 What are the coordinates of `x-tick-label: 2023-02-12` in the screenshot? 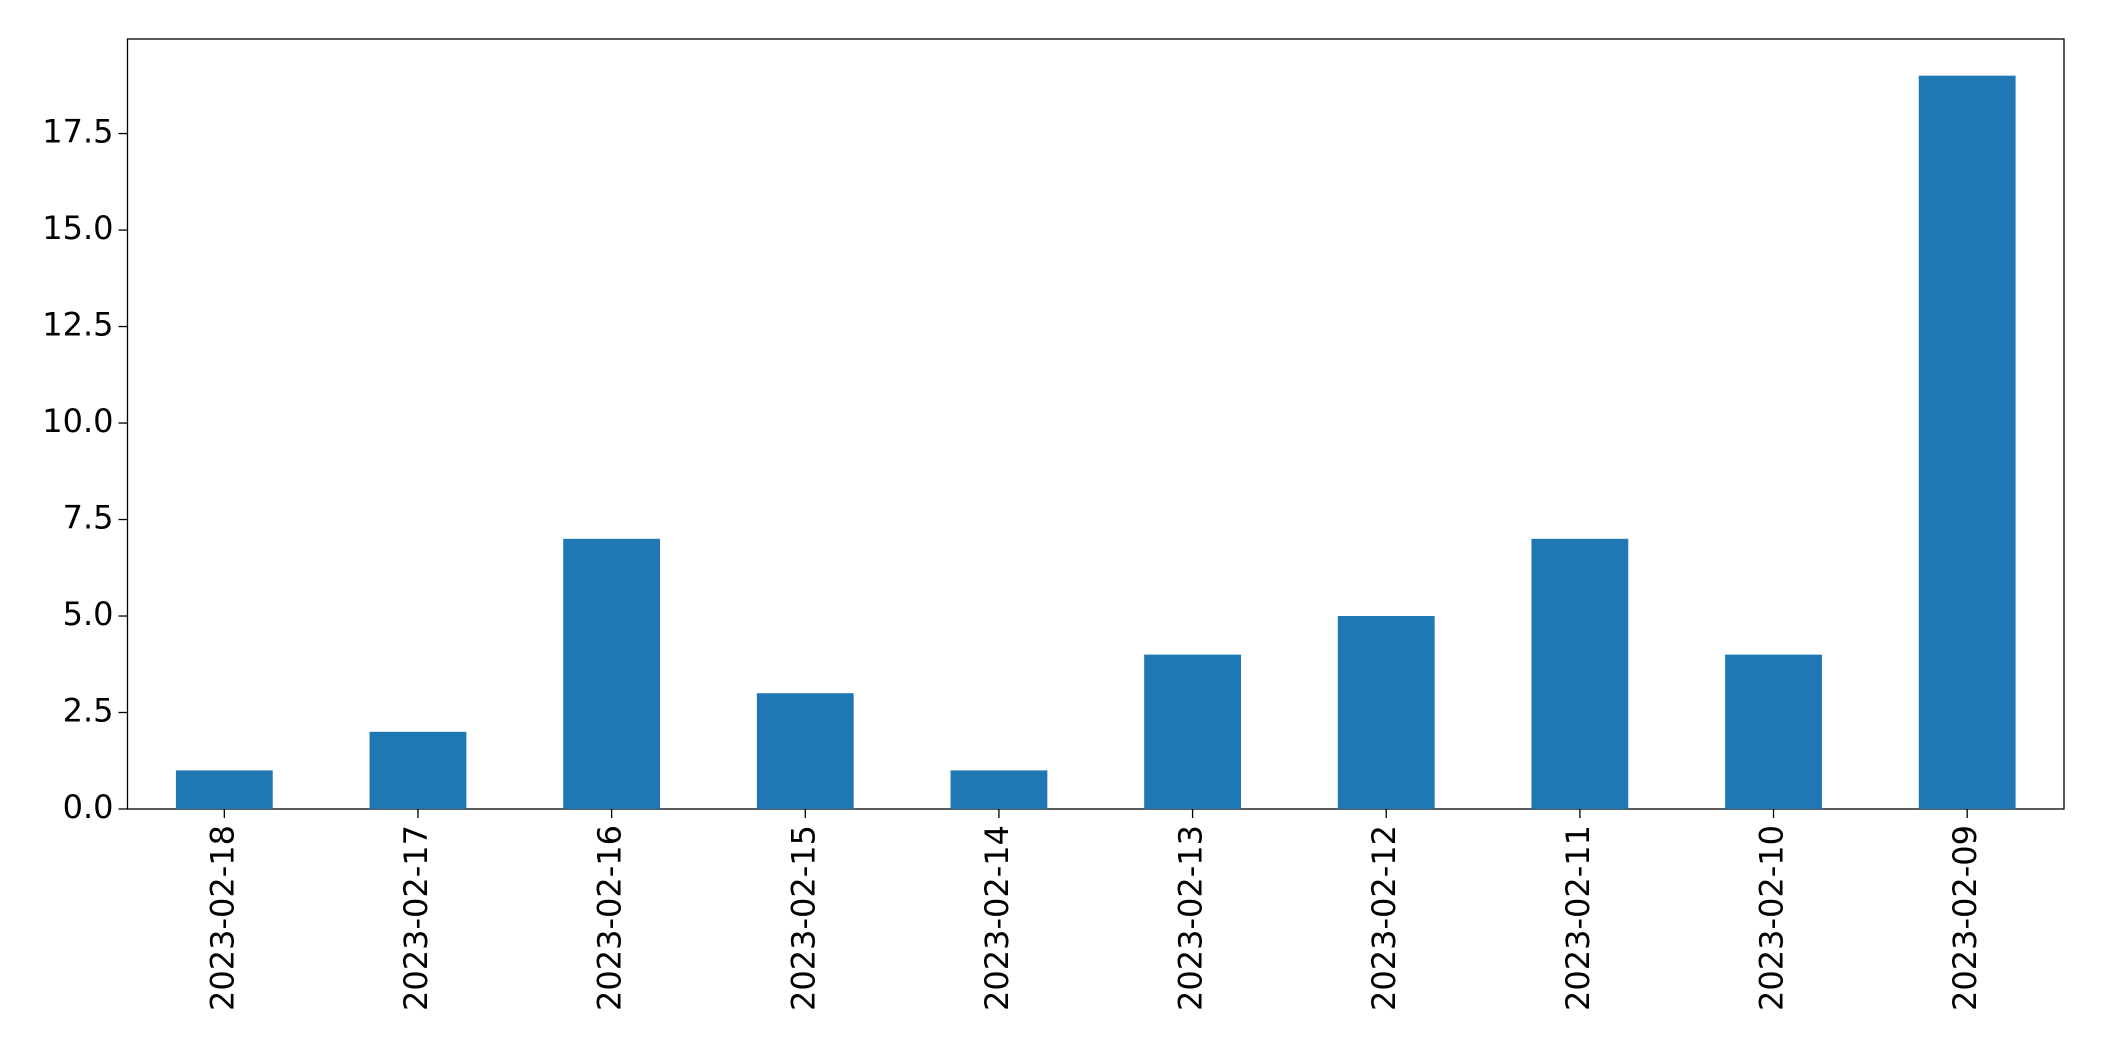 It's located at (1384, 918).